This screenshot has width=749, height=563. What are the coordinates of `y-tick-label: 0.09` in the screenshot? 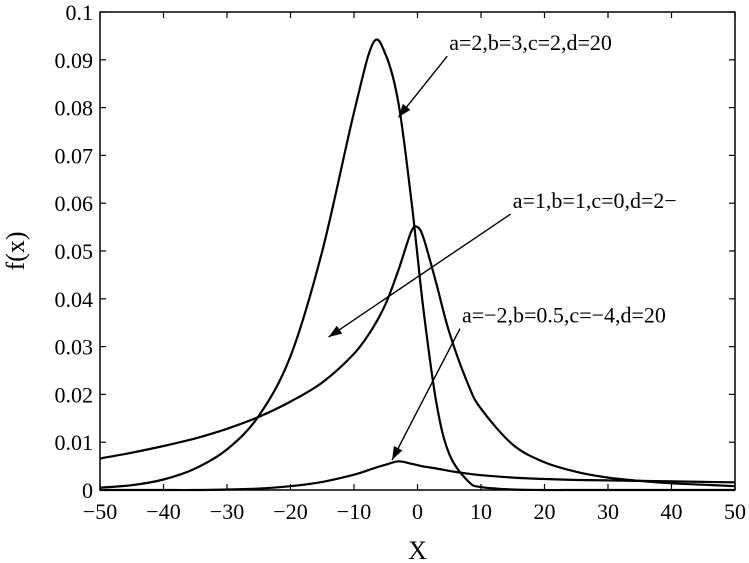 It's located at (74, 60).